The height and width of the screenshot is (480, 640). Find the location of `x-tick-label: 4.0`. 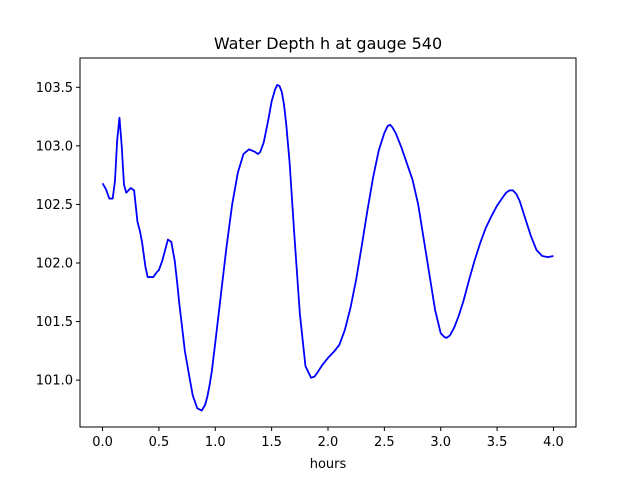

x-tick-label: 4.0 is located at coordinates (553, 442).